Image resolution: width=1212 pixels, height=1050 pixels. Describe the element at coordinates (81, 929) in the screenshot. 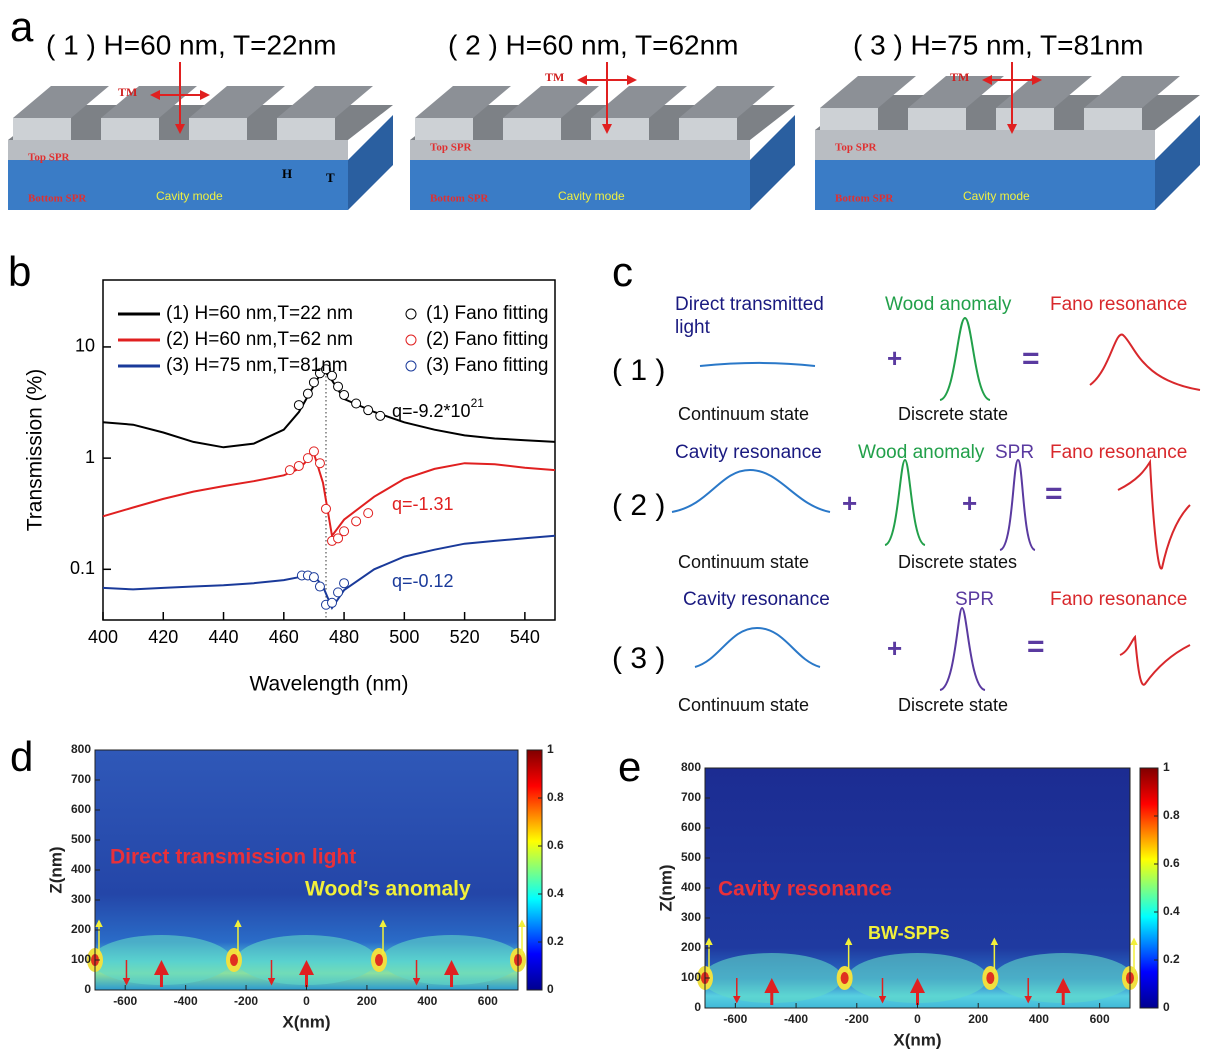

I see `y-tick-label: 200` at that location.